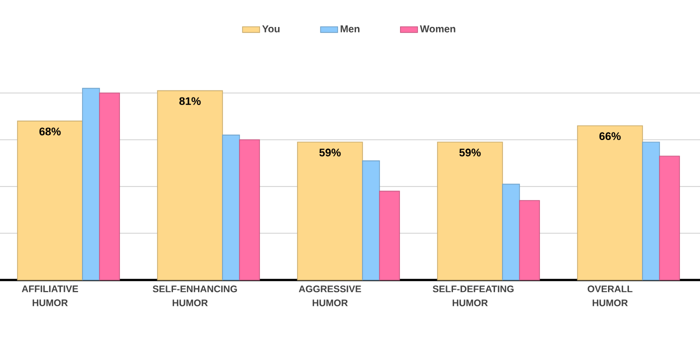 The height and width of the screenshot is (340, 700). Describe the element at coordinates (473, 296) in the screenshot. I see `x-tick-label: SELF-DEFEATING HUMOR` at that location.